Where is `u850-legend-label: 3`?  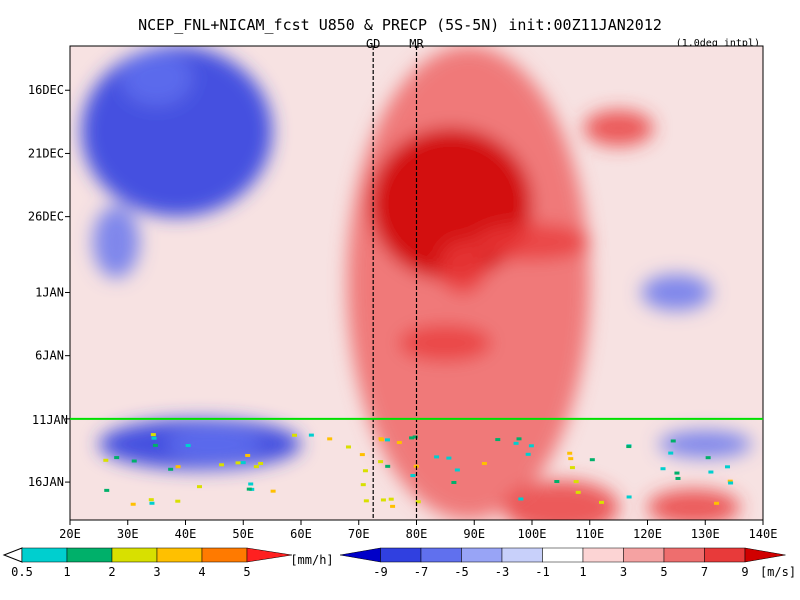
u850-legend-label: 3 is located at coordinates (623, 572).